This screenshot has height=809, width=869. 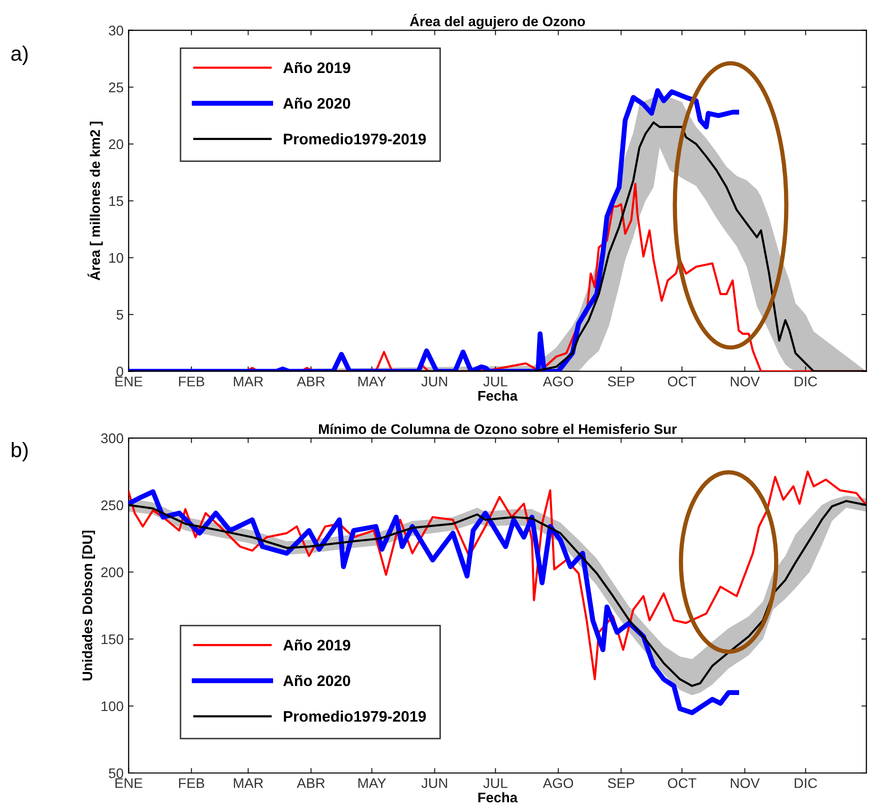 What do you see at coordinates (89, 605) in the screenshot?
I see `y-axis-title: Unidades Dobson [DU]` at bounding box center [89, 605].